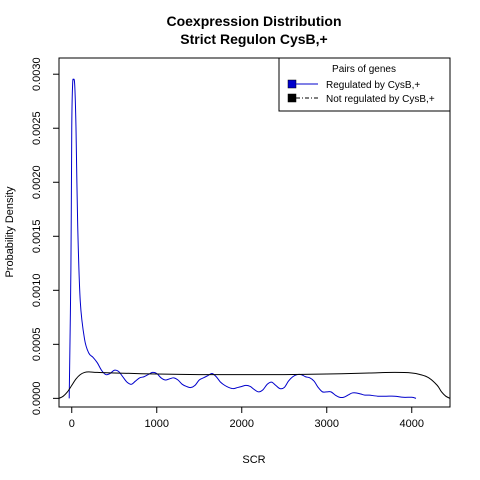  I want to click on y-tick-label: 0.0000, so click(37, 399).